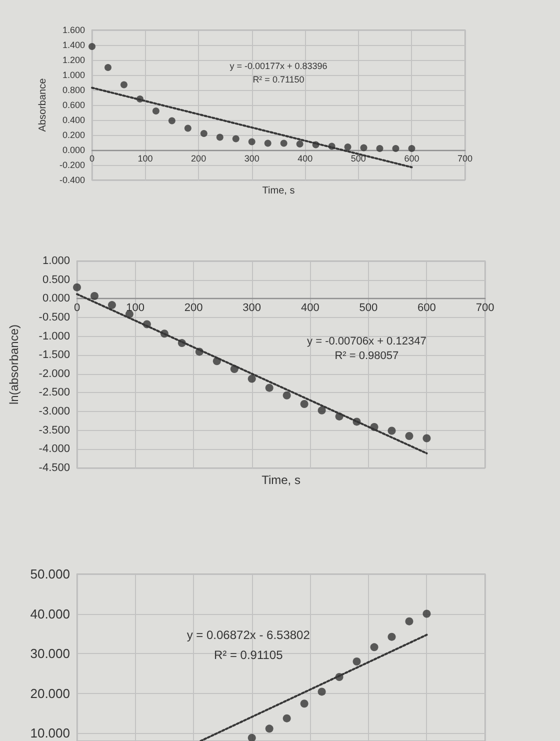 This screenshot has width=560, height=741. Describe the element at coordinates (14, 364) in the screenshot. I see `y-axis-title: ln(absorbance)` at that location.